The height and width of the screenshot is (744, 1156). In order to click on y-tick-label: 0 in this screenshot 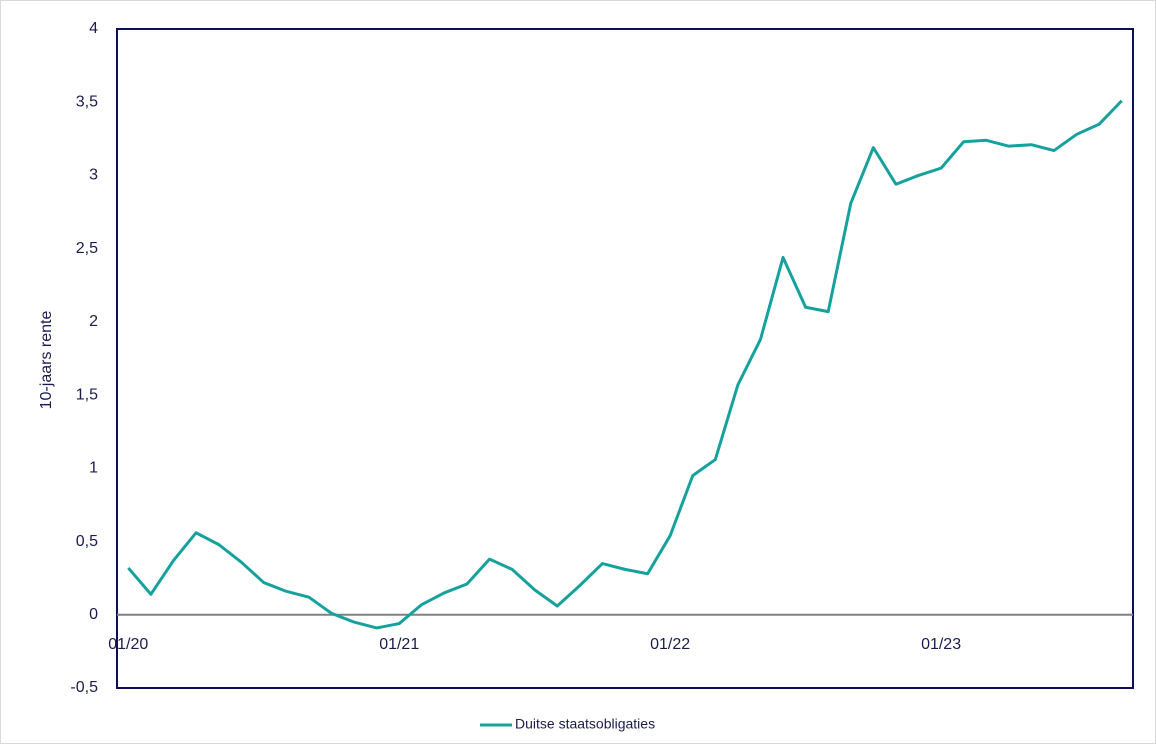, I will do `click(93, 614)`.